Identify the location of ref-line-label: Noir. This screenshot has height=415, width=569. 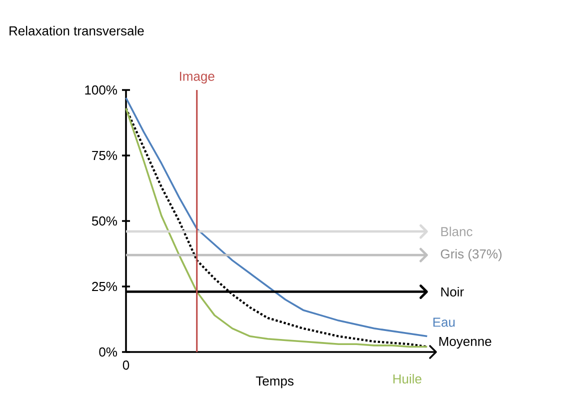
(452, 291).